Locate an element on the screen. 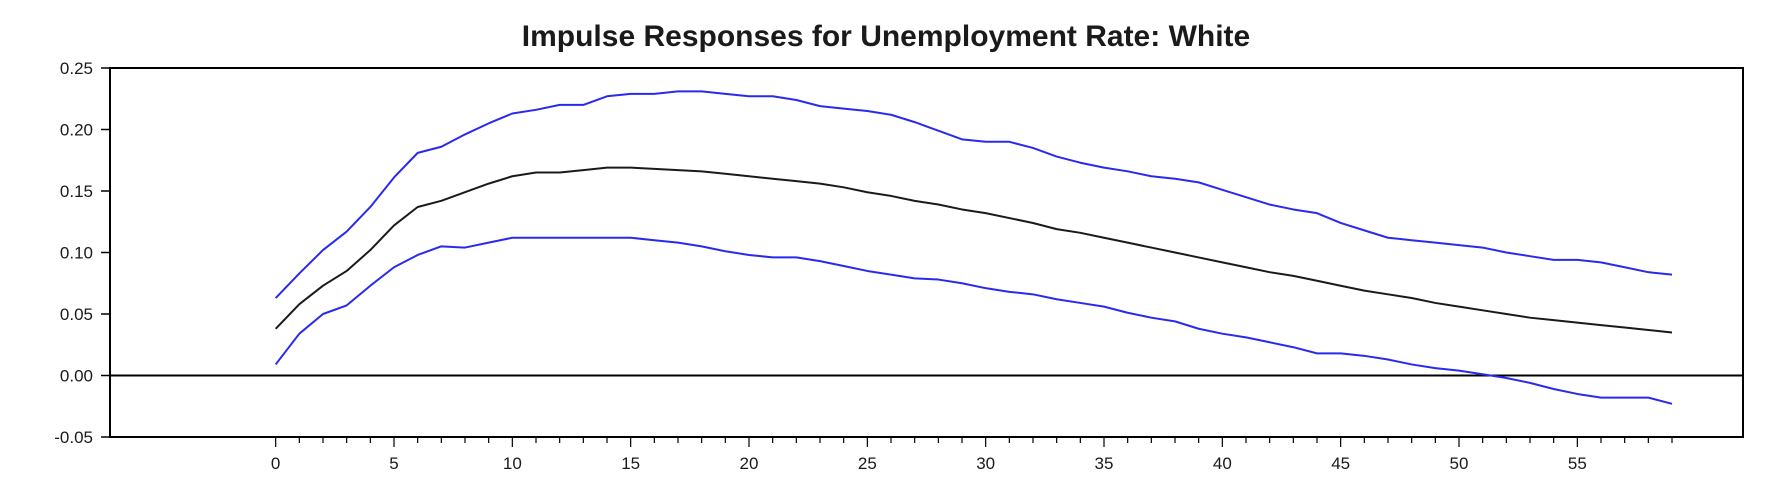 This screenshot has width=1773, height=490. y-axis: -0.05 0.00 0.05 0.10 0.15 0.20 0.25 is located at coordinates (82, 253).